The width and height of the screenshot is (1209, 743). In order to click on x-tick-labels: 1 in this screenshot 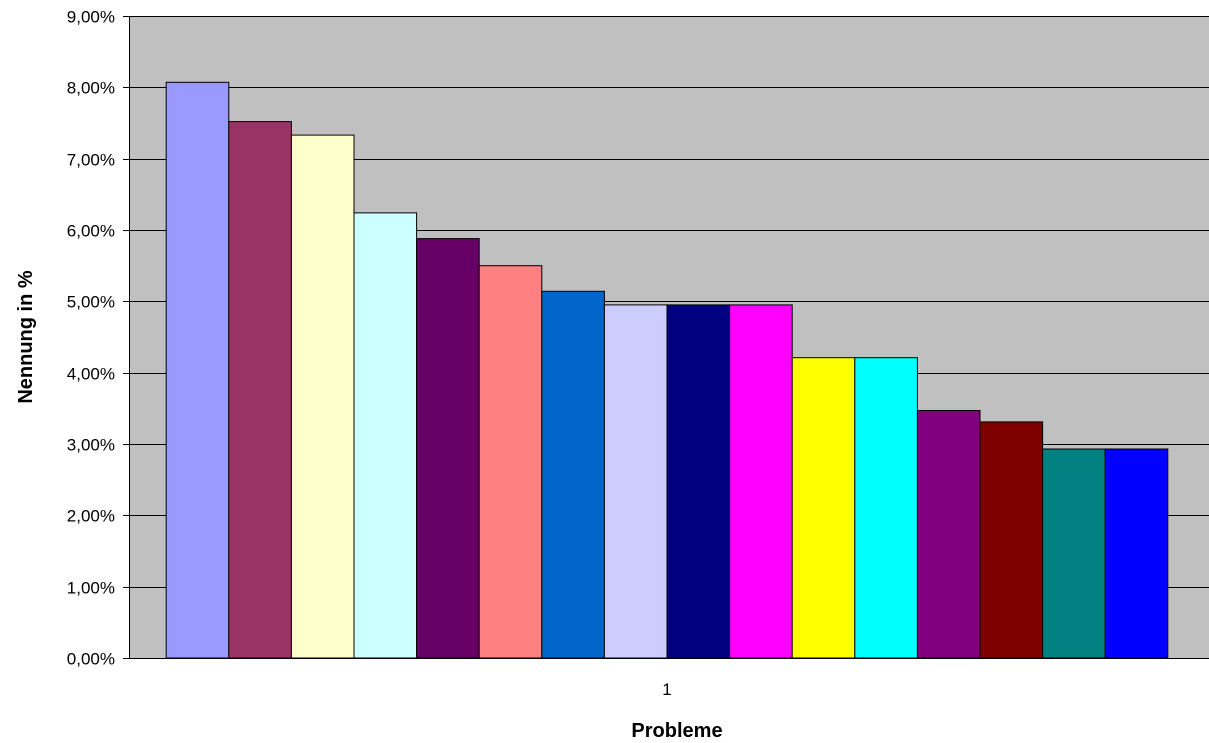, I will do `click(666, 689)`.